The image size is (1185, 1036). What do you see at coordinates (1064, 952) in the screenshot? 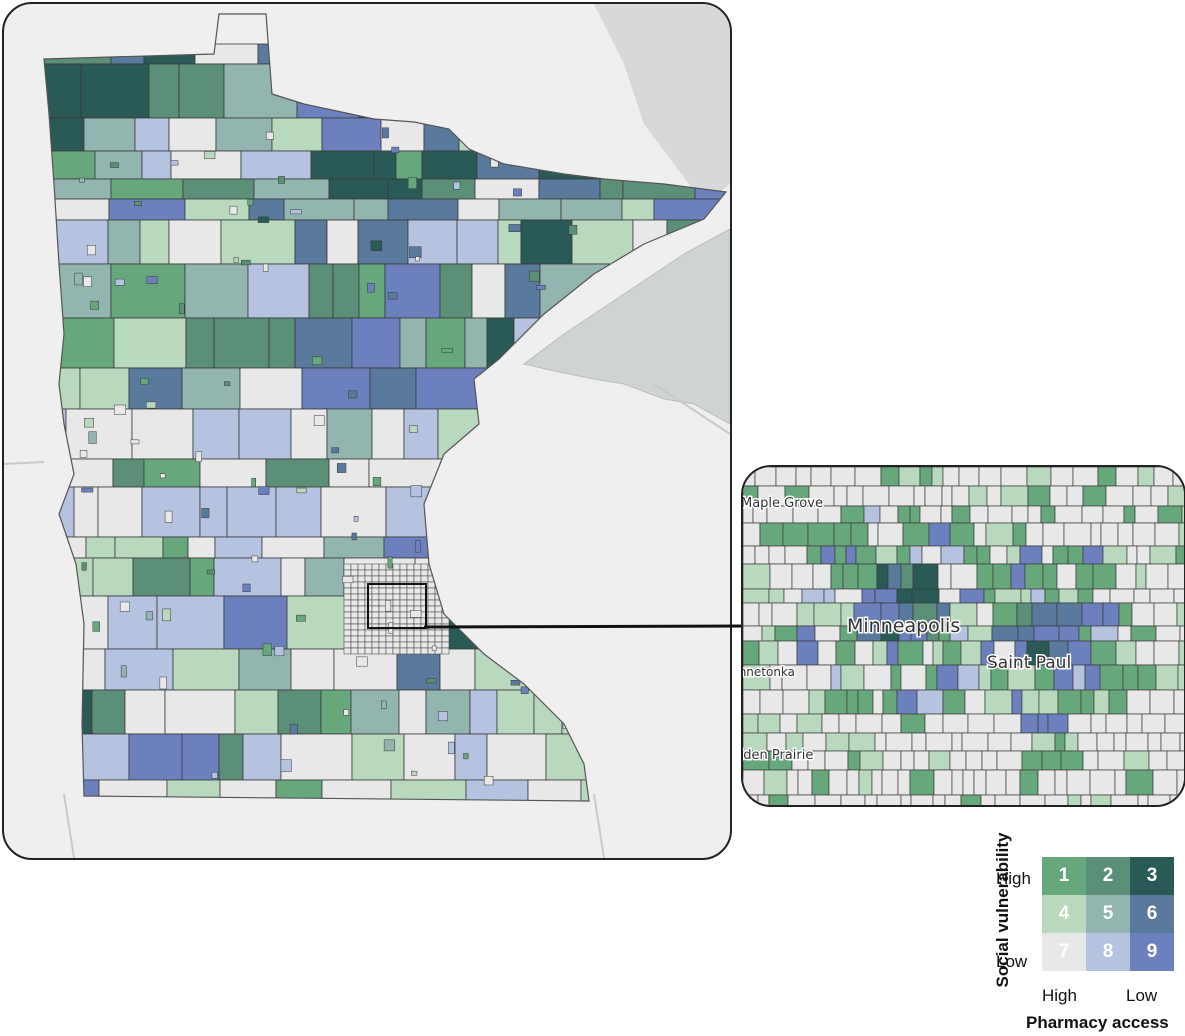
I see `legend-cell-7: 7` at bounding box center [1064, 952].